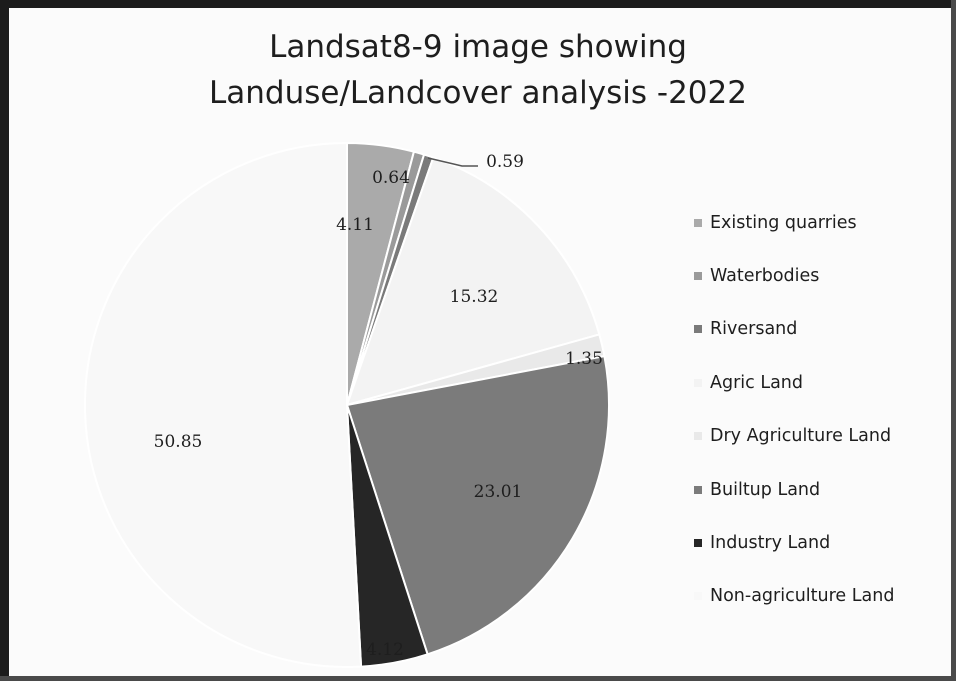 This screenshot has width=956, height=681. Describe the element at coordinates (498, 492) in the screenshot. I see `data-label: 23.01` at that location.